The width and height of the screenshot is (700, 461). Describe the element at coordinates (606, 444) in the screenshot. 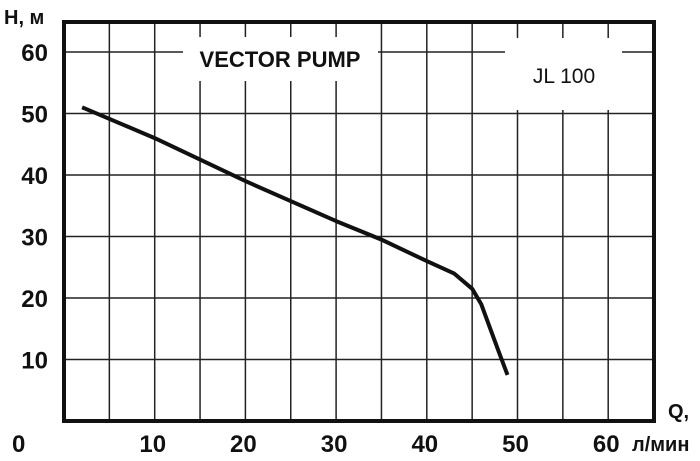

I see `x-tick-label: 60` at that location.